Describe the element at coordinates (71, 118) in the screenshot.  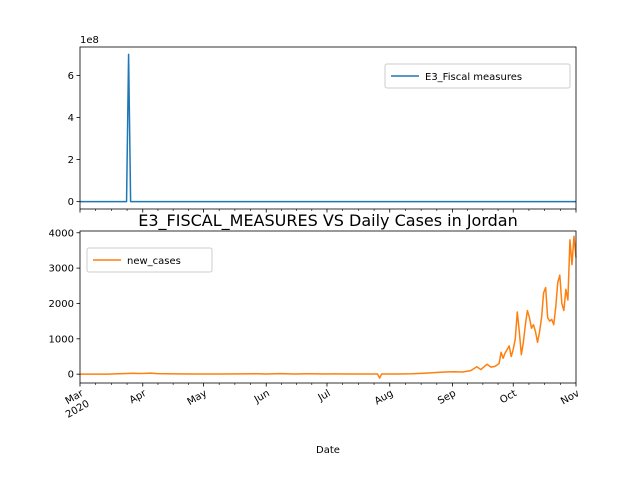
I see `y-tick-label: 4` at that location.